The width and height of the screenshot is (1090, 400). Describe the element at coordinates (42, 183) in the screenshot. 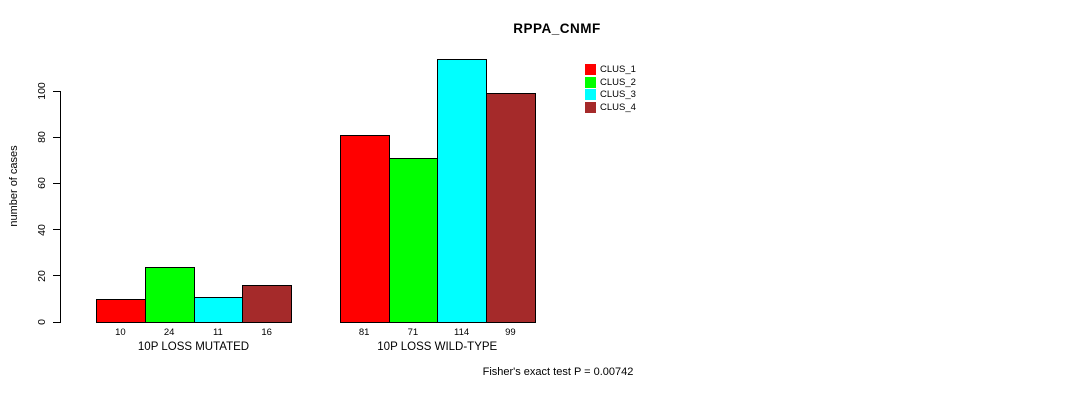

I see `y-tick-label: 60` at that location.